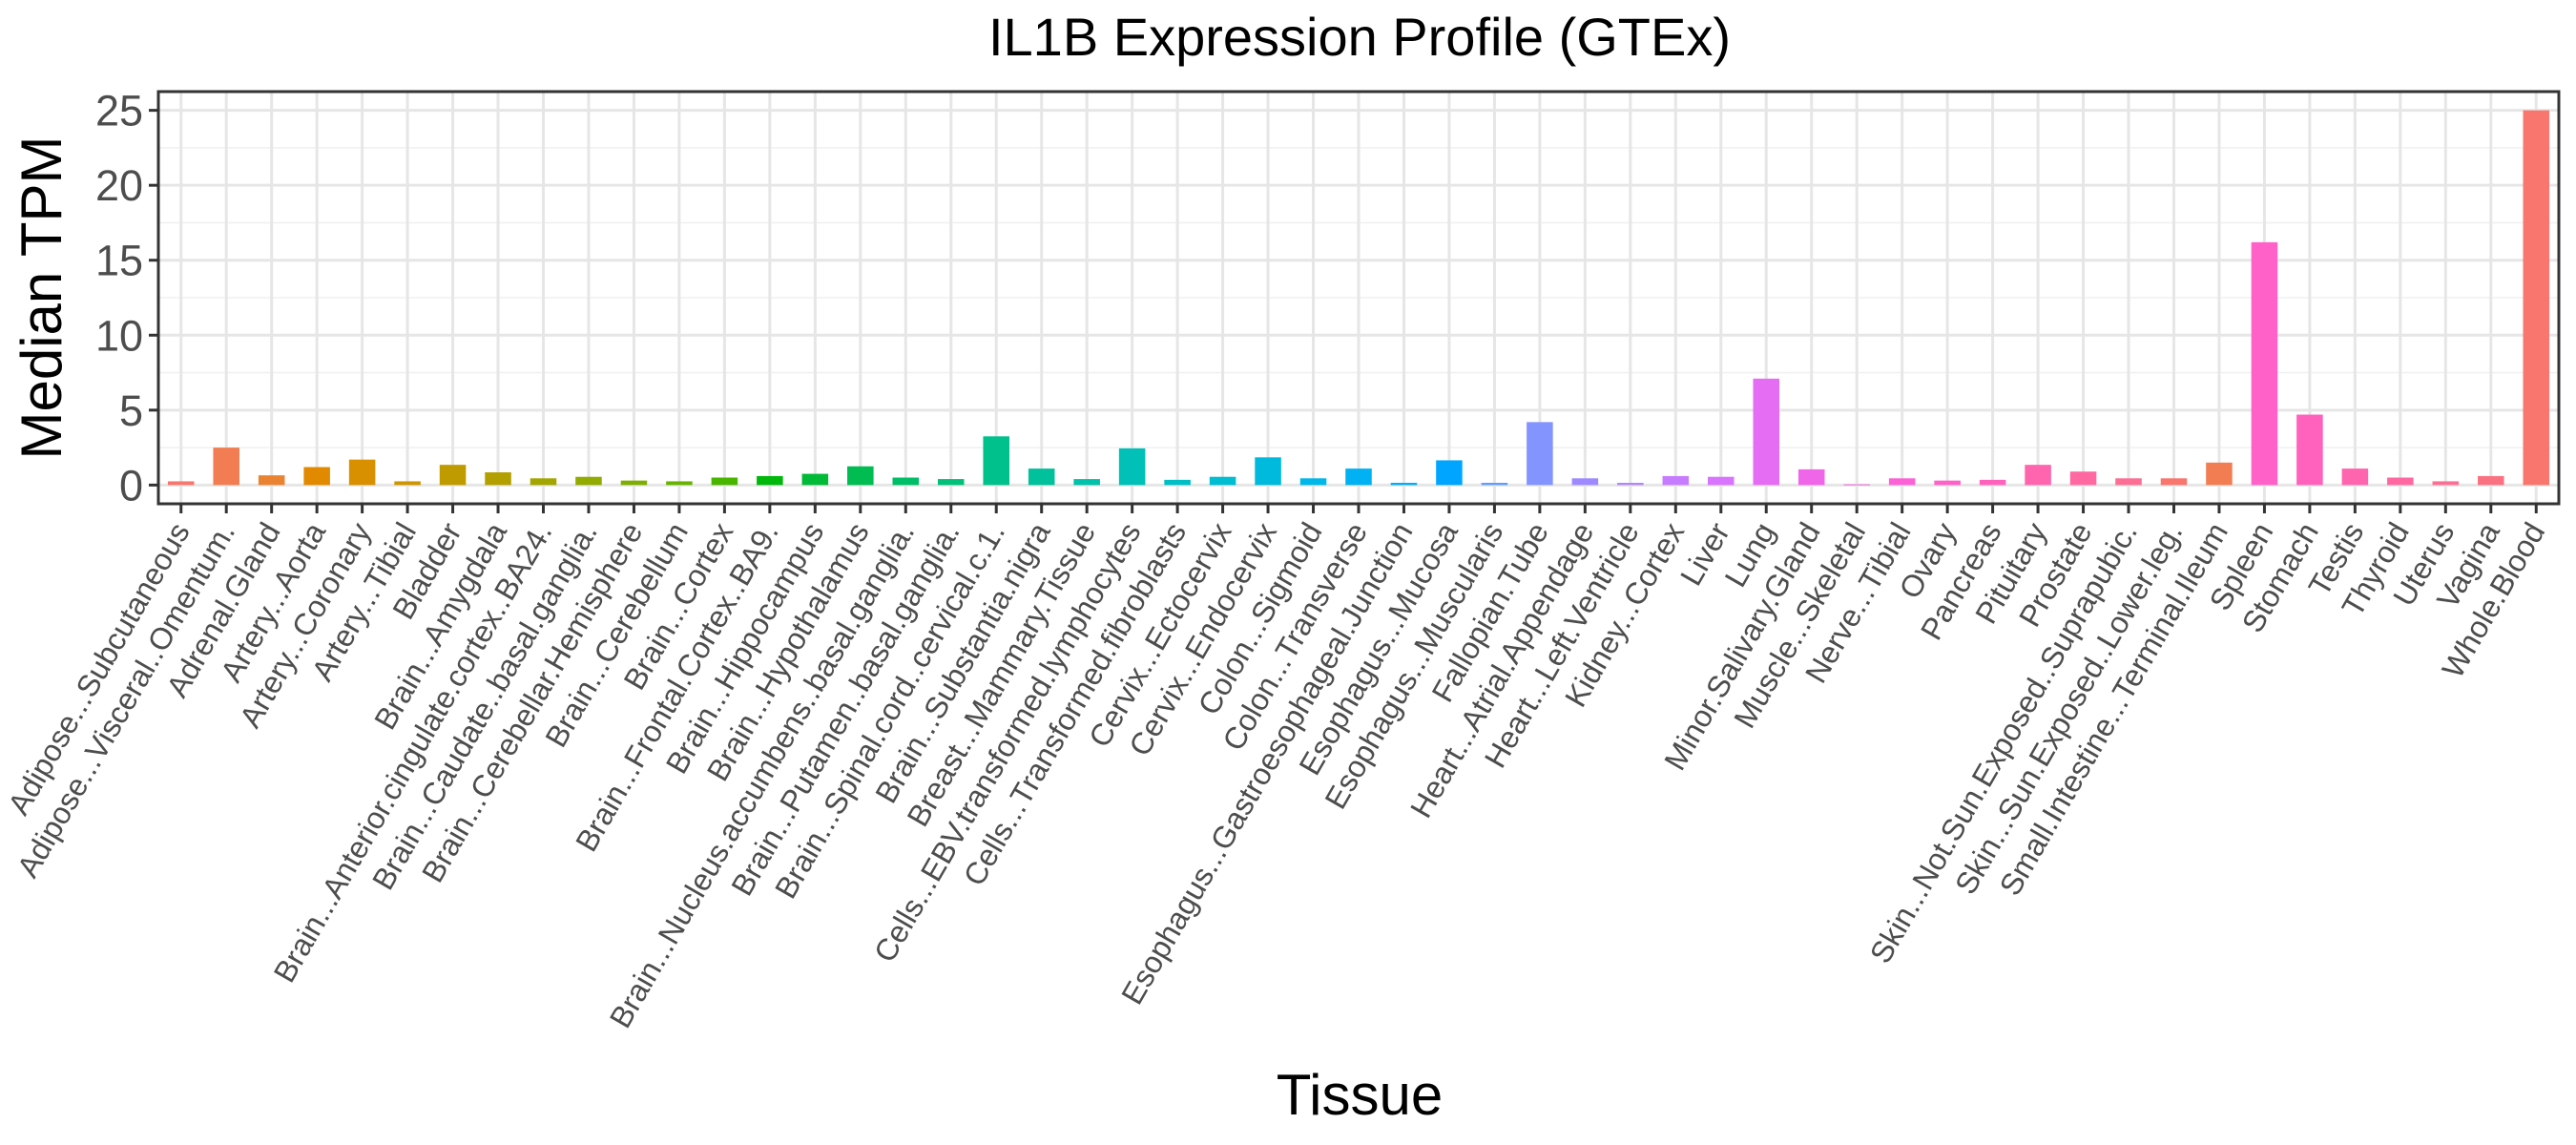 This screenshot has width=2576, height=1145. What do you see at coordinates (119, 185) in the screenshot?
I see `y-tick-label: 20` at bounding box center [119, 185].